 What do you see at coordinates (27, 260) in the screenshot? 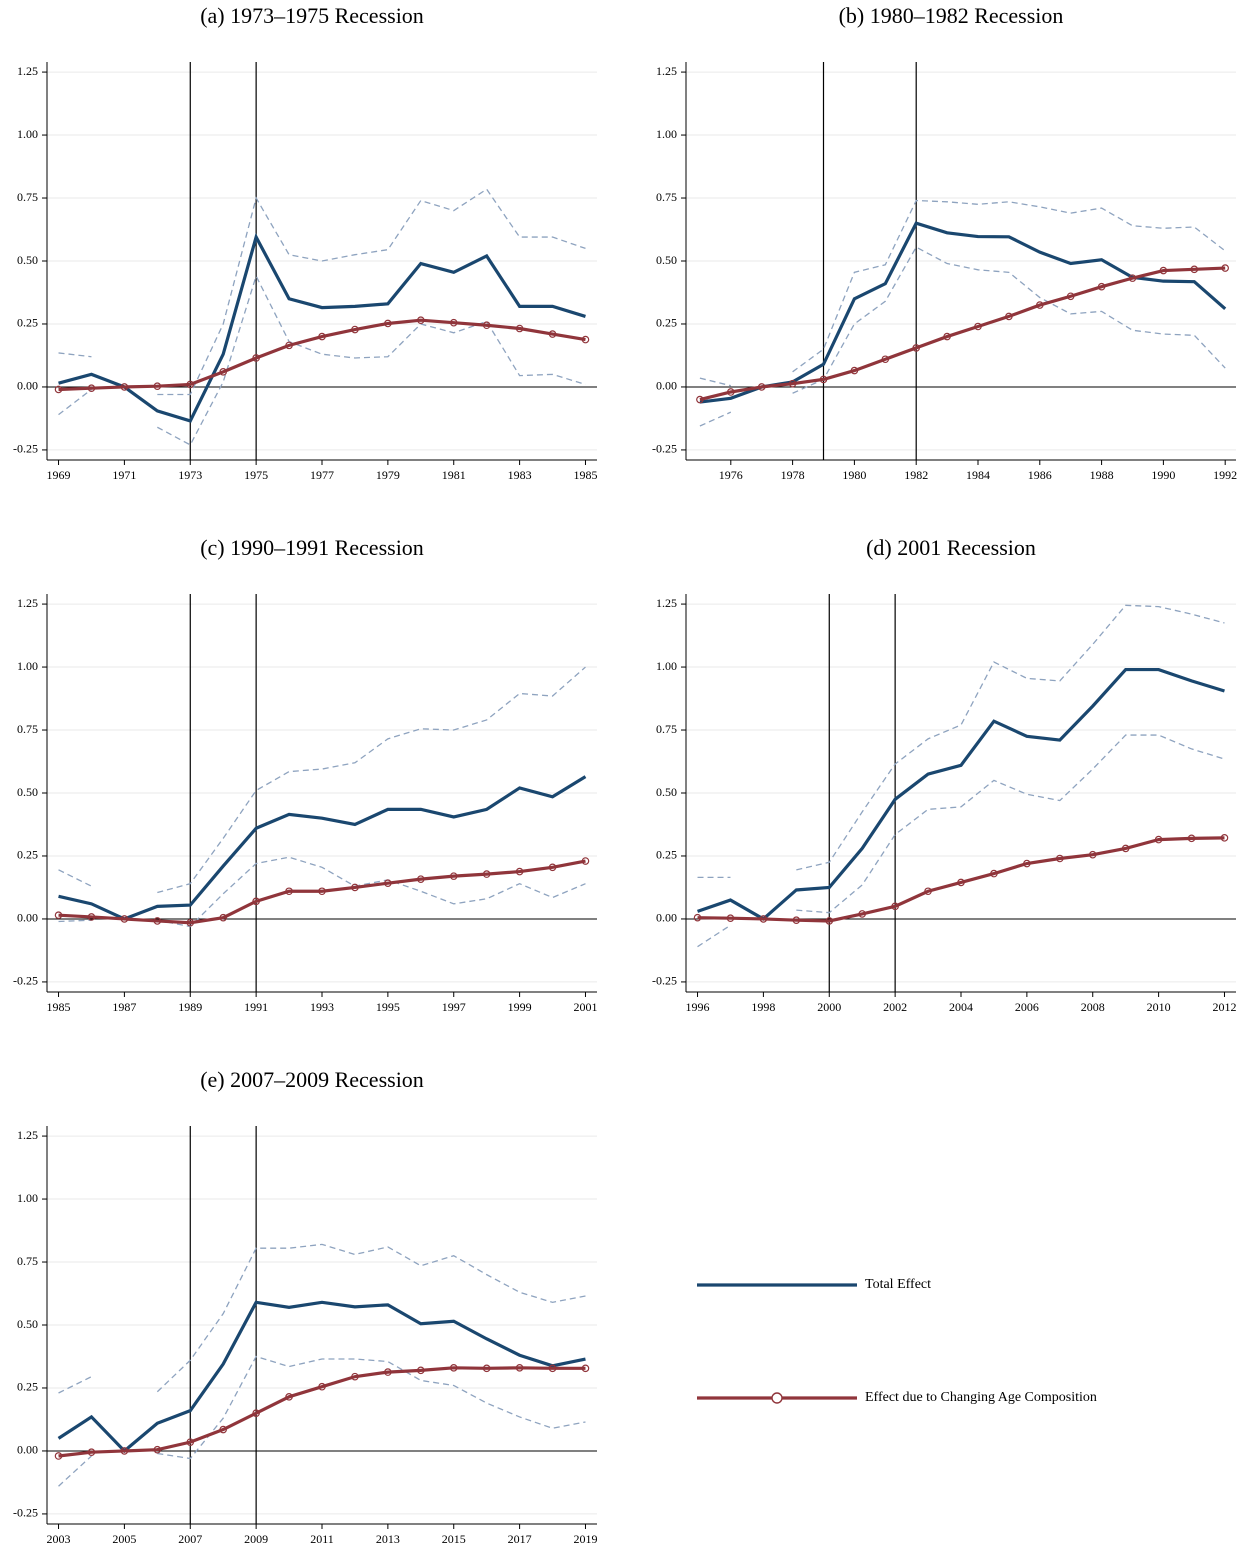
I see `y-tick-label: 0.50` at bounding box center [27, 260].